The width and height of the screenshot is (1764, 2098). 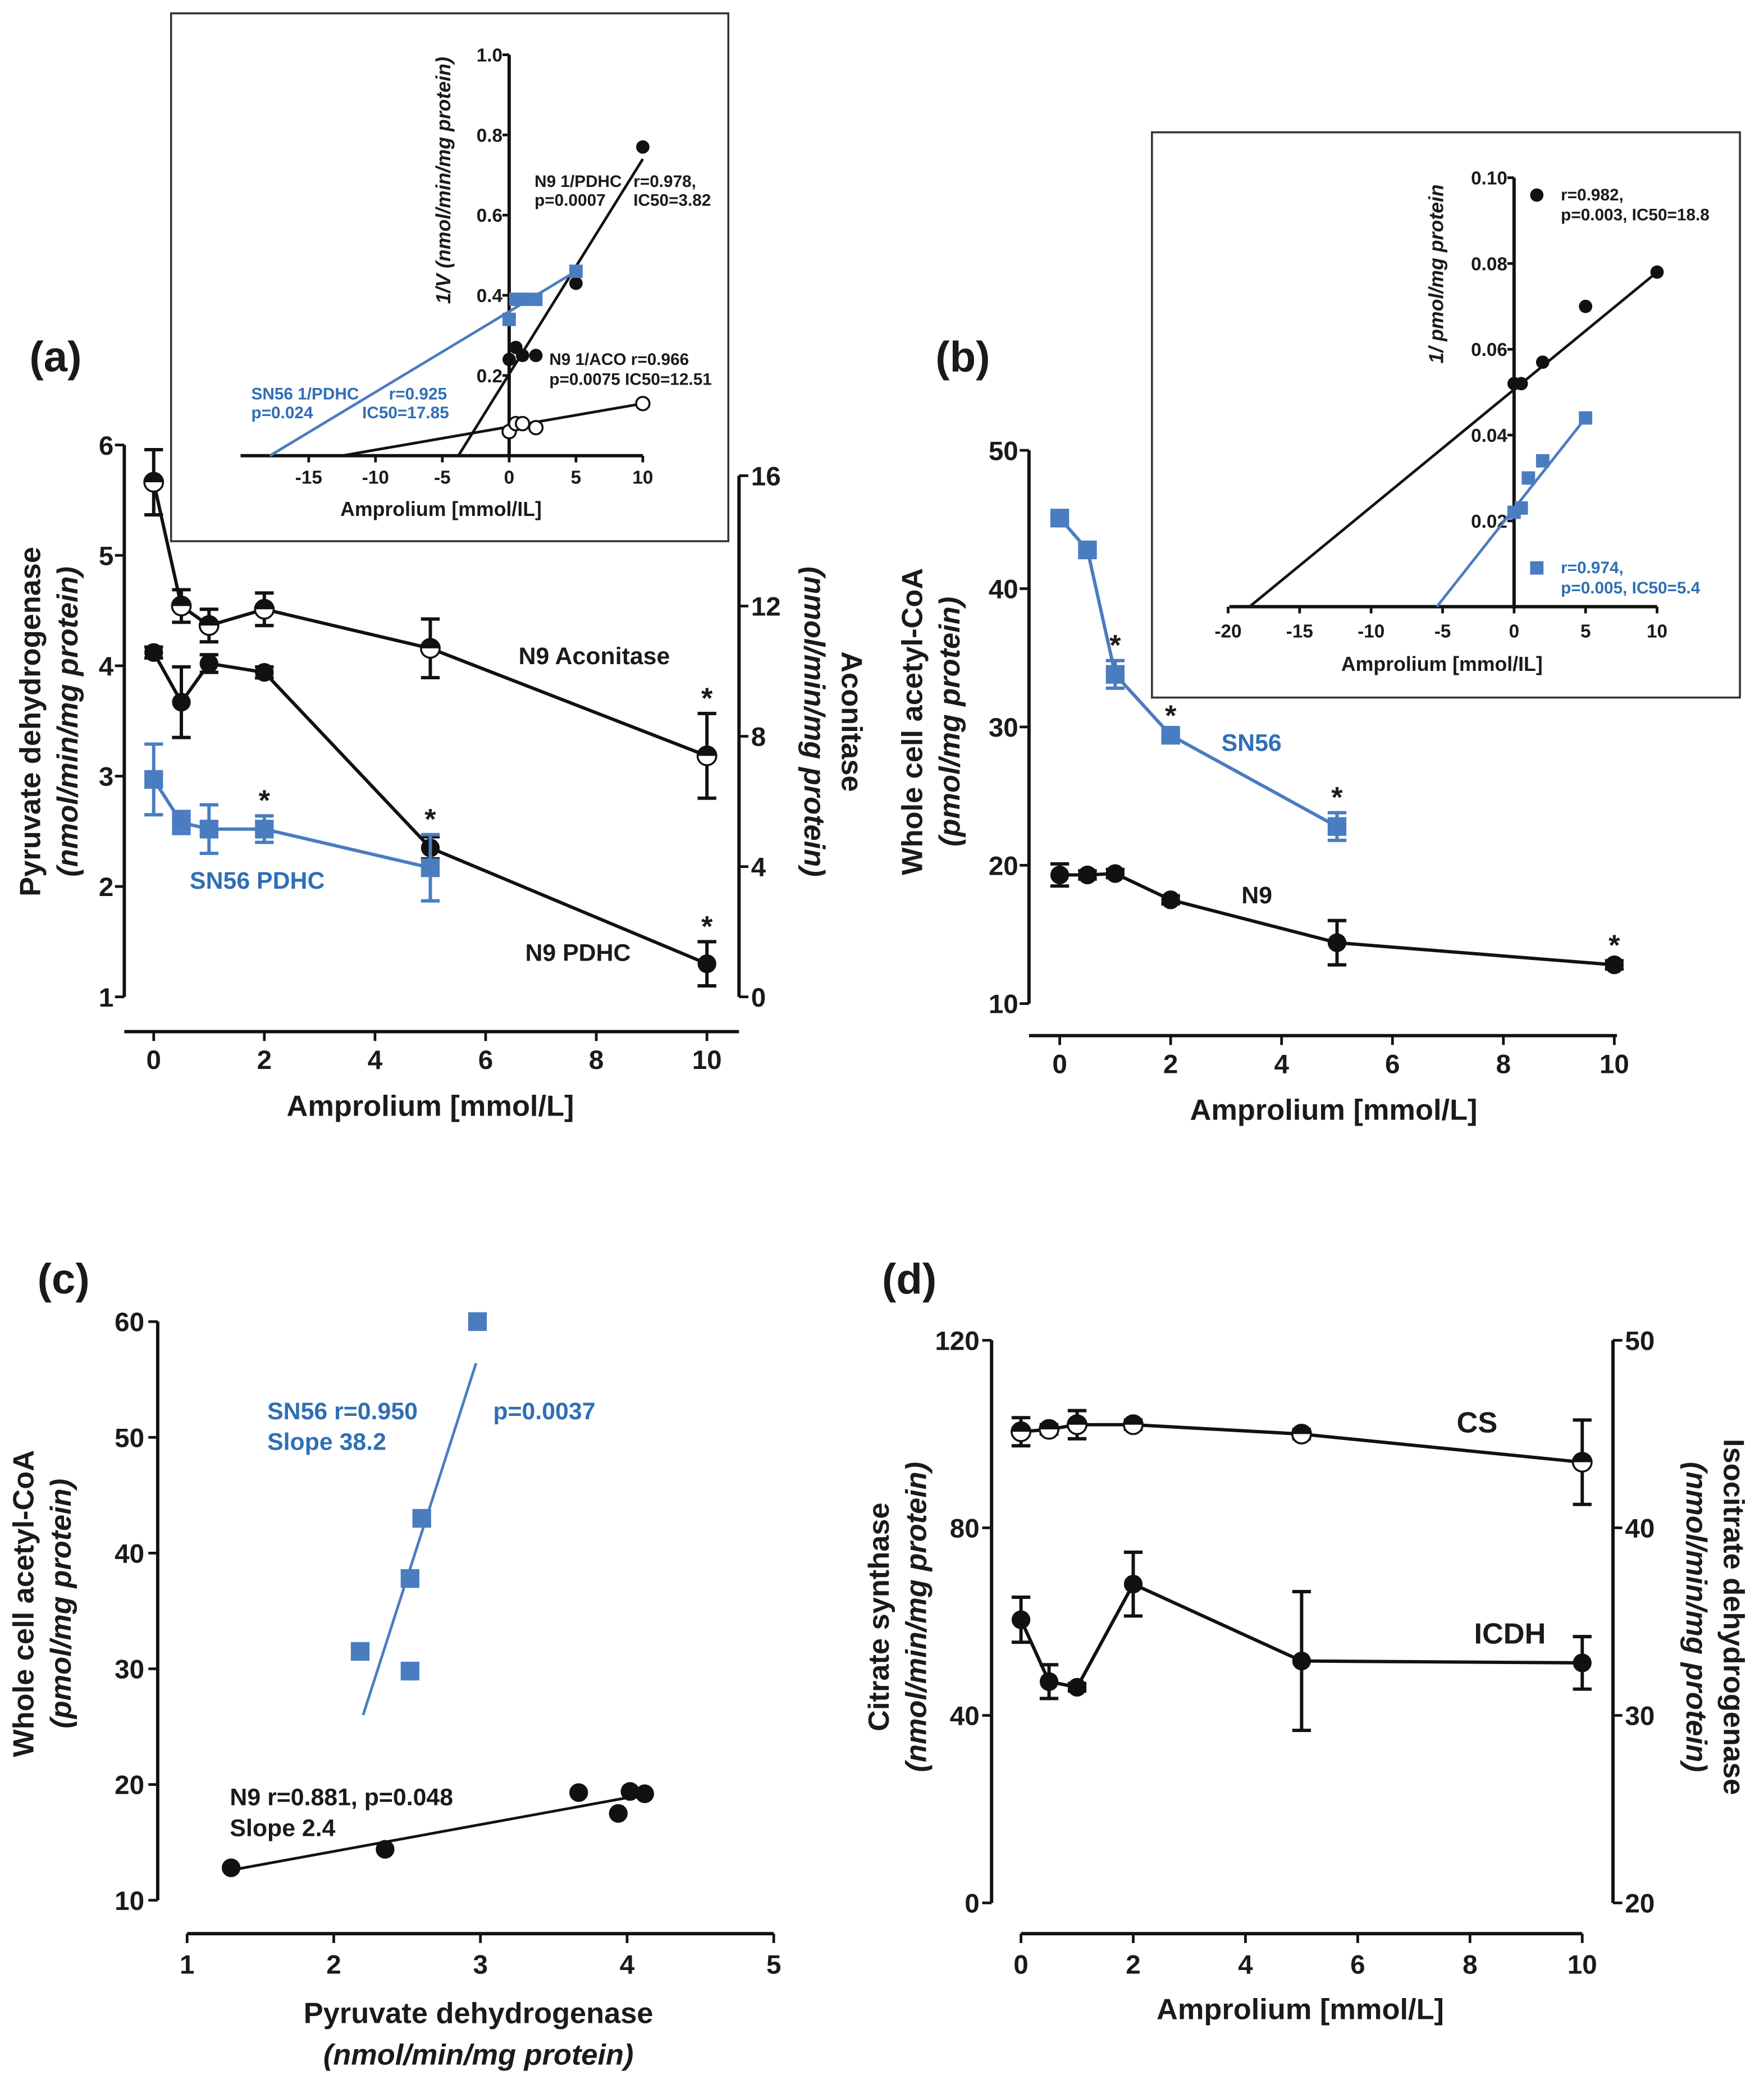 What do you see at coordinates (1003, 866) in the screenshot?
I see `y-tick-label: 20` at bounding box center [1003, 866].